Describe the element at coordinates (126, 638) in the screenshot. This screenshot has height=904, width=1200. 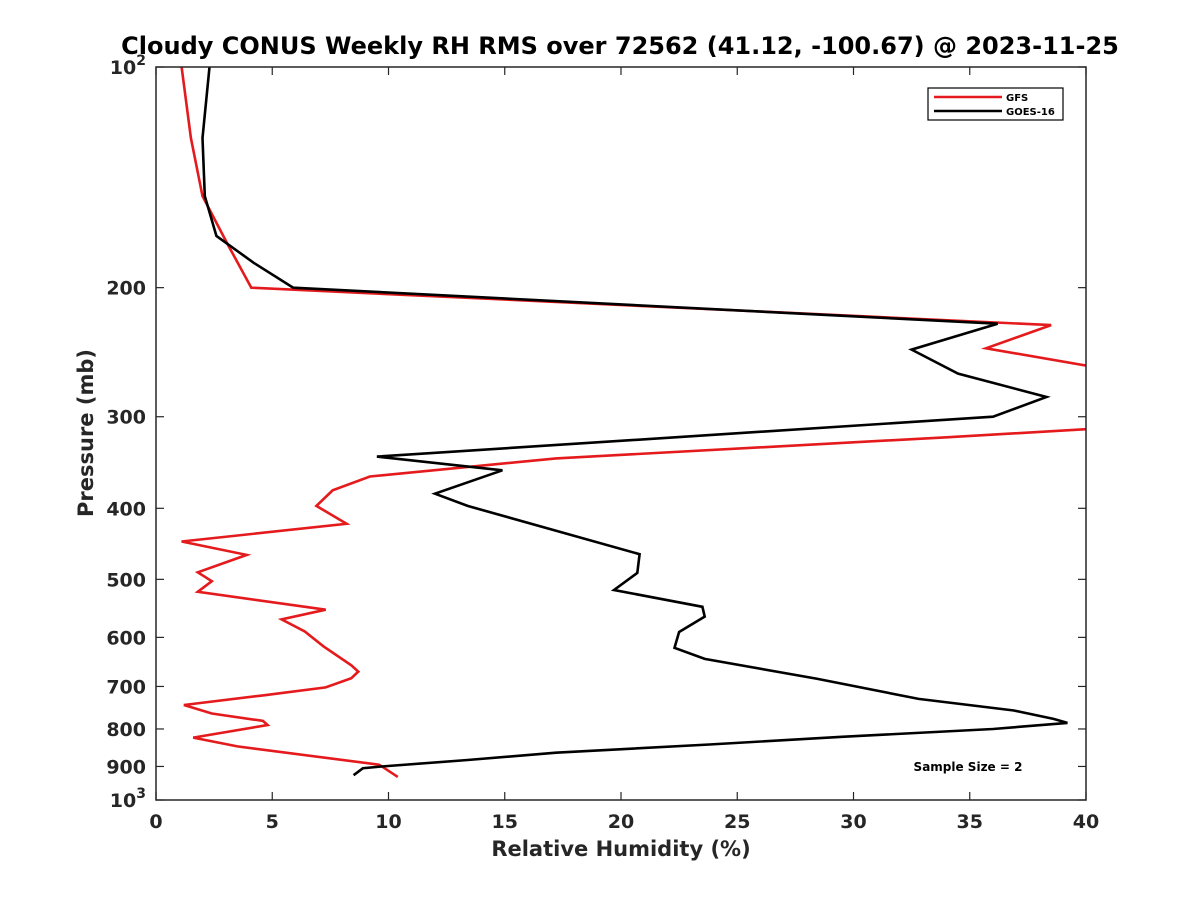
I see `y-tick-label: 600` at that location.